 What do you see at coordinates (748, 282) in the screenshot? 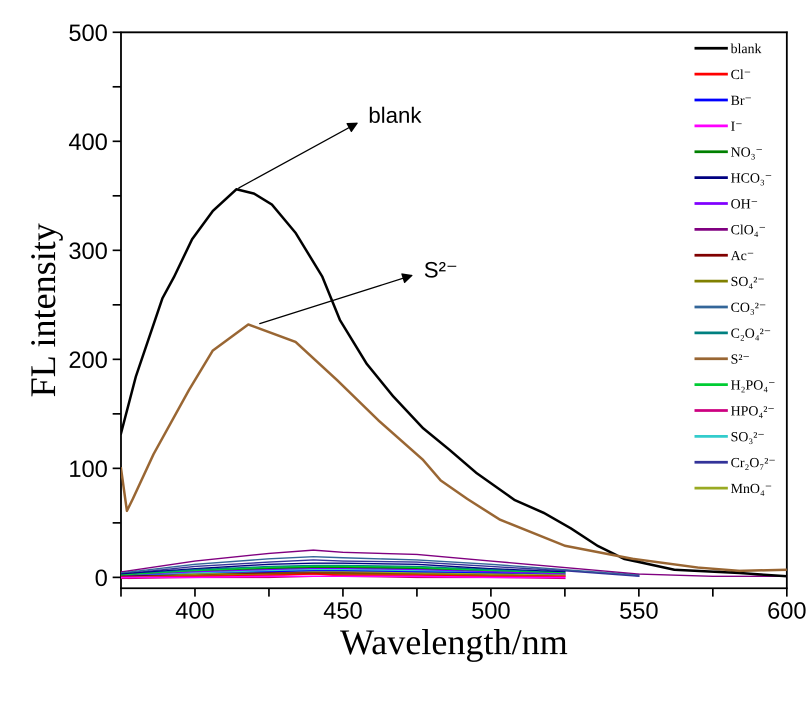
I see `legend-label: SO₄²⁻` at bounding box center [748, 282].